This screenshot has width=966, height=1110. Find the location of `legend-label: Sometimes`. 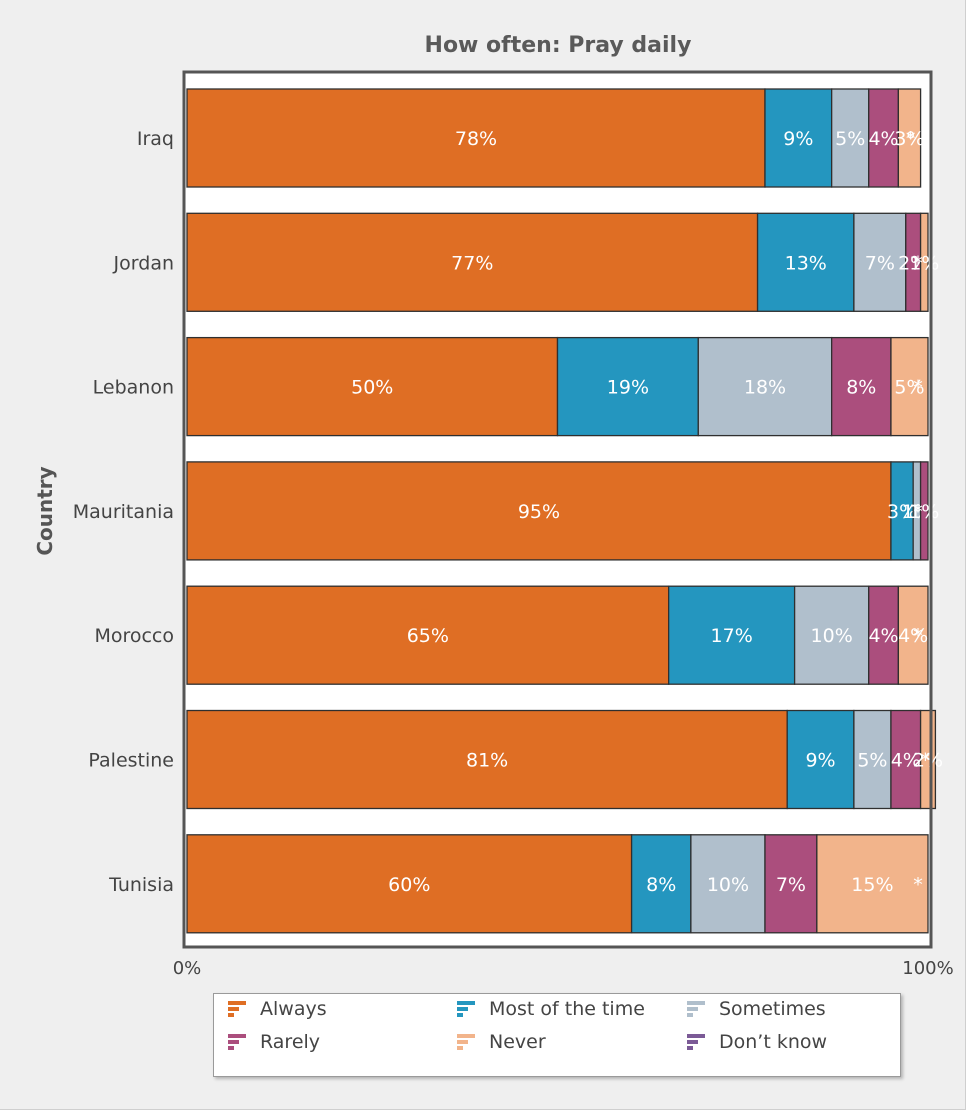

legend-label: Sometimes is located at coordinates (772, 1009).